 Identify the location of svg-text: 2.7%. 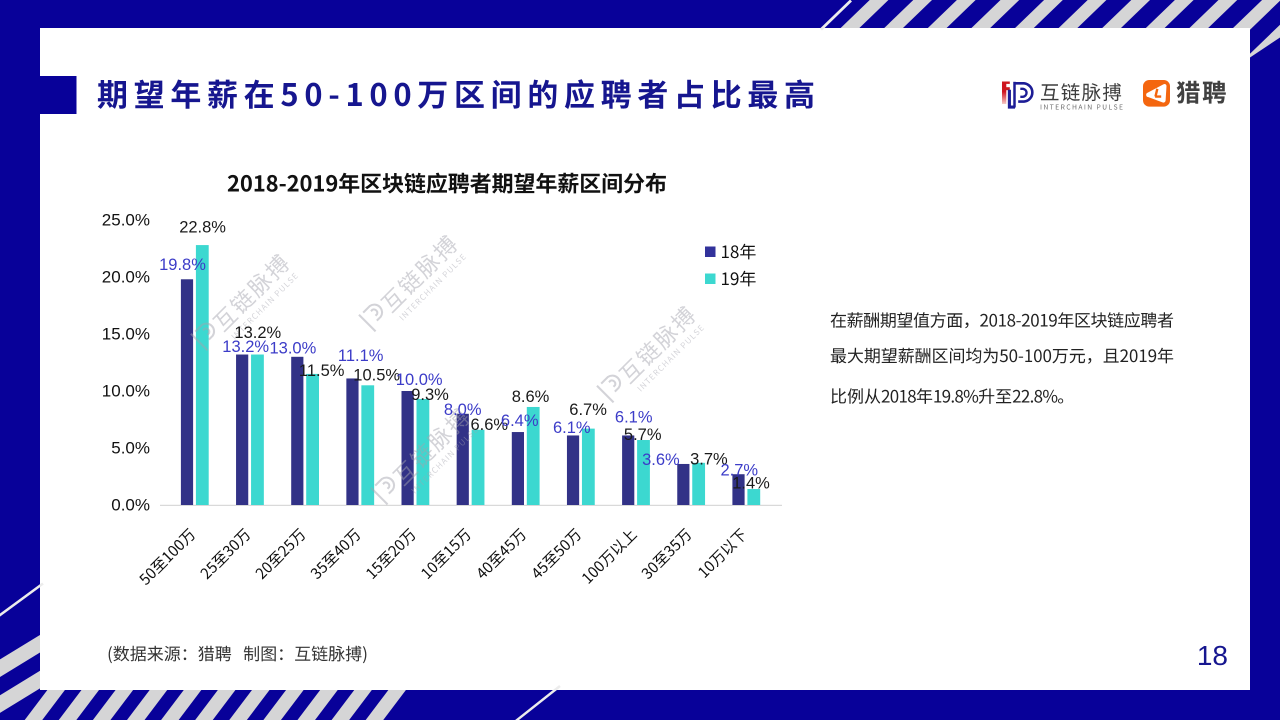
(739, 471).